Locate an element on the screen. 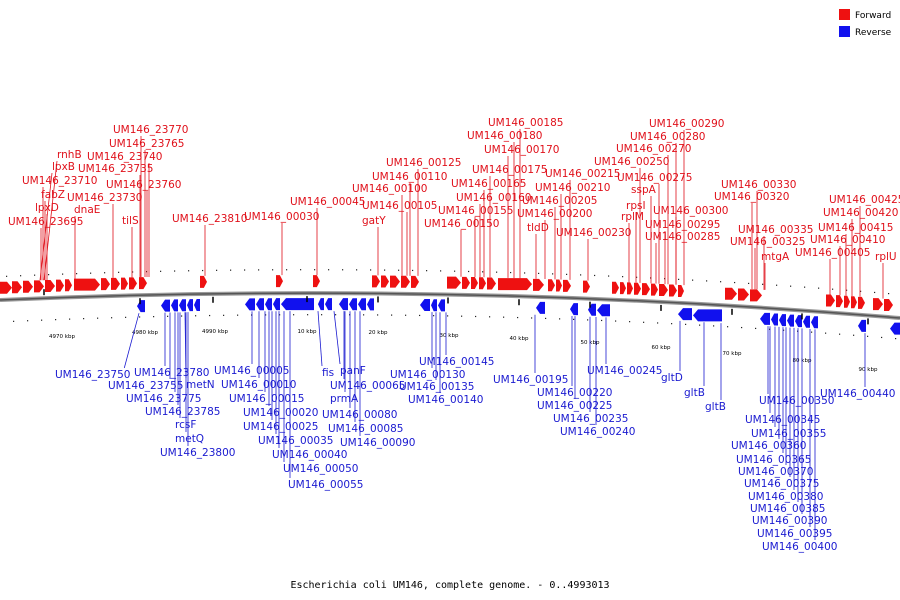 This screenshot has width=900, height=600. forward-gene-label: UM146_00405 is located at coordinates (832, 253).